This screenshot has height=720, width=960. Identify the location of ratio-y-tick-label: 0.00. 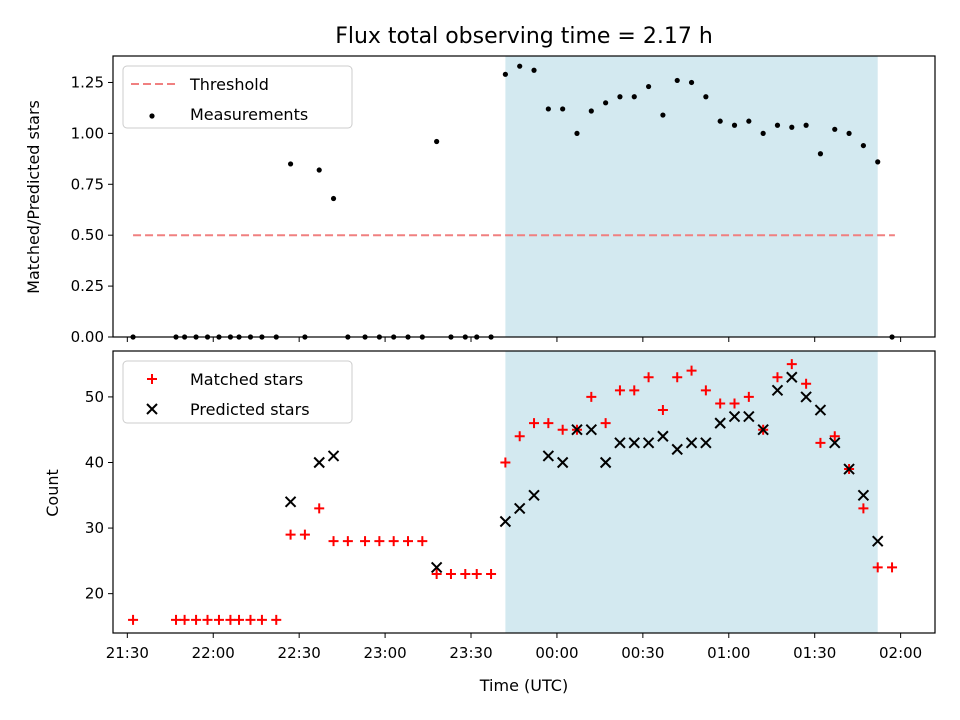
(87, 337).